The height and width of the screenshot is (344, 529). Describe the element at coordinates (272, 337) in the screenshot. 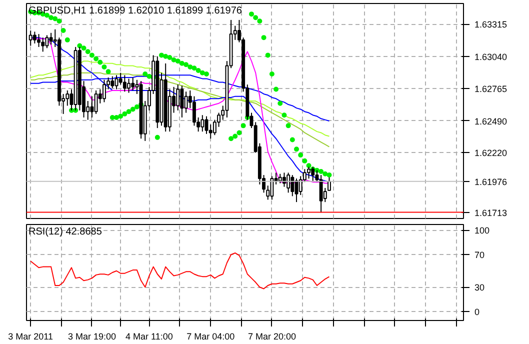

I see `x-tick-label: 7 Mar 20:00` at that location.